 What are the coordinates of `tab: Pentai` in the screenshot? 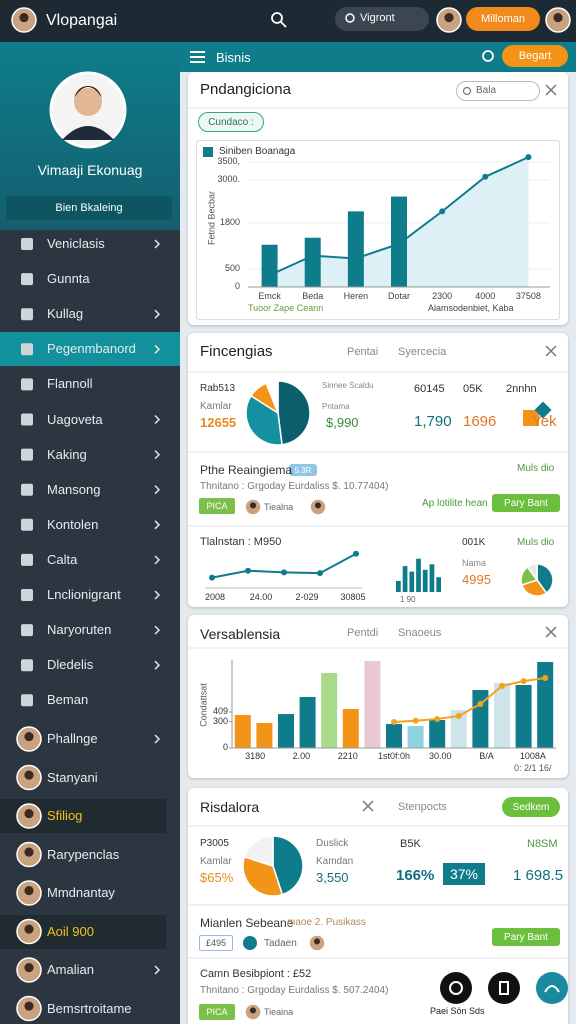 It's located at (363, 352).